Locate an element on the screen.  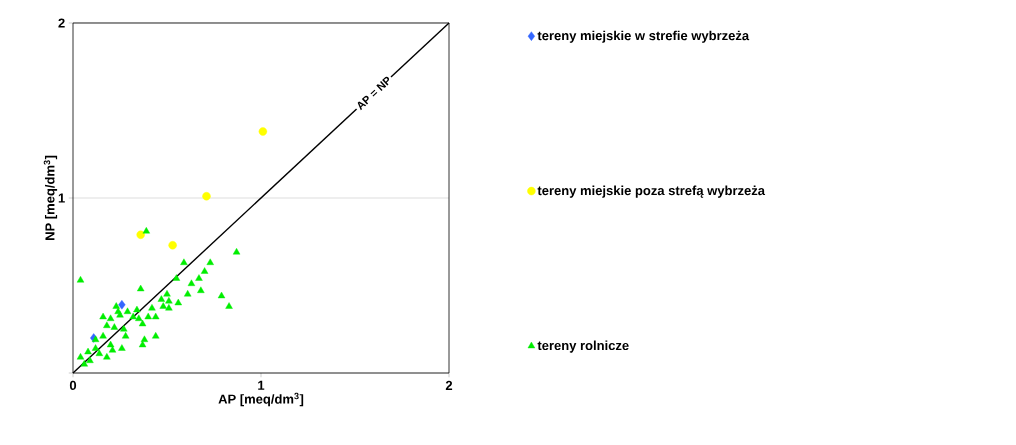
x-tick-label: 1 is located at coordinates (261, 385).